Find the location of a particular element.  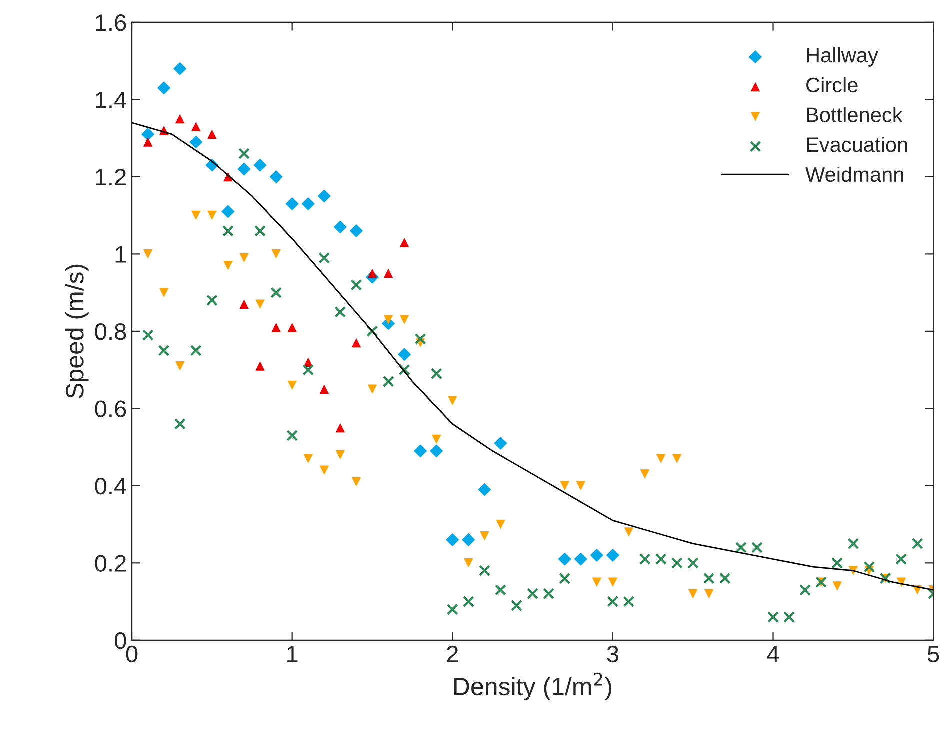

y-tick-label: 1.4 is located at coordinates (111, 100).